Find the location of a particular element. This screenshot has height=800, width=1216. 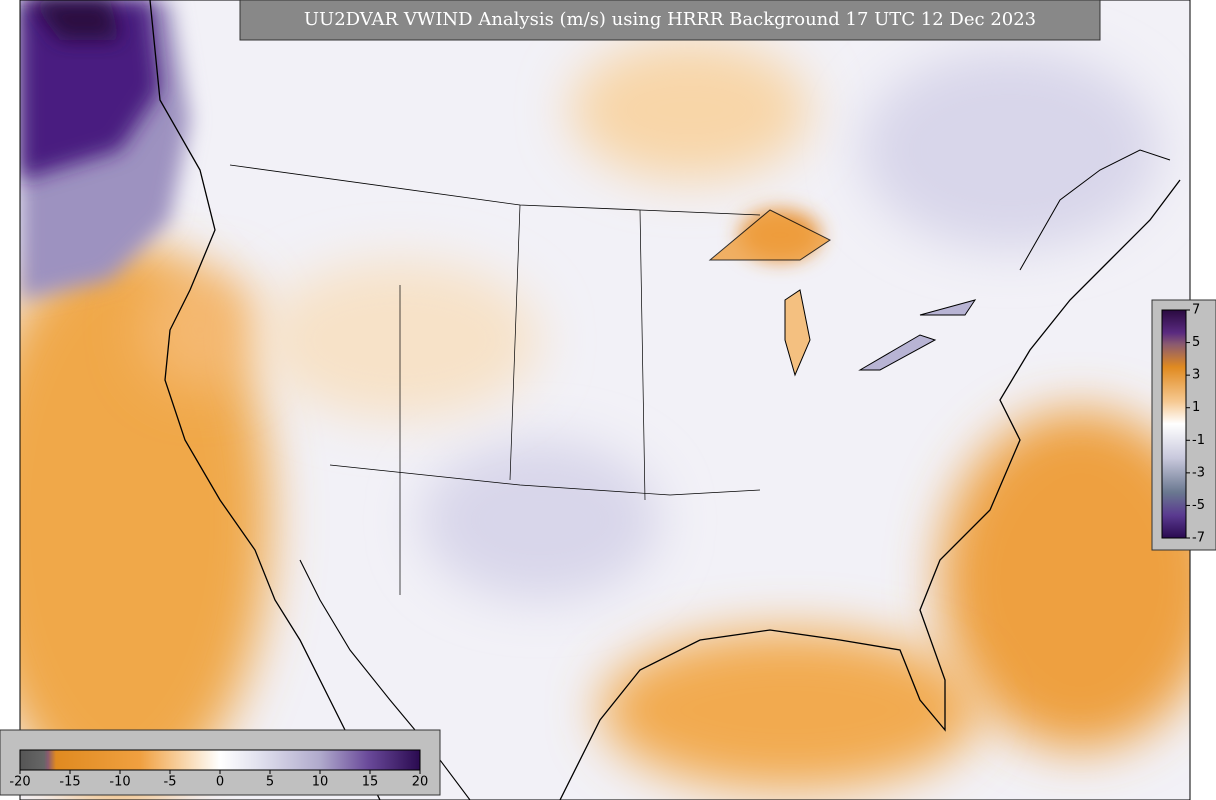

title-box is located at coordinates (670, 20).